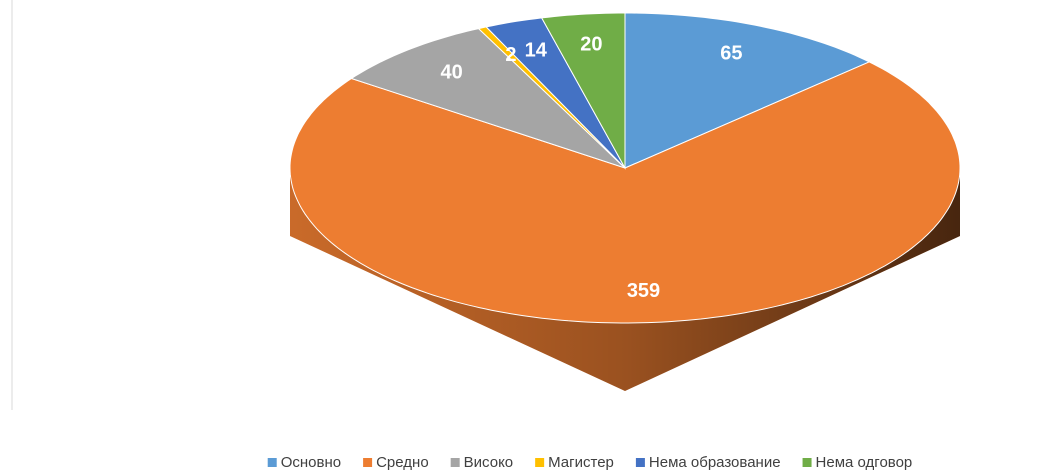 Image resolution: width=1040 pixels, height=475 pixels. Describe the element at coordinates (311, 462) in the screenshot. I see `legend-label: Основно` at that location.